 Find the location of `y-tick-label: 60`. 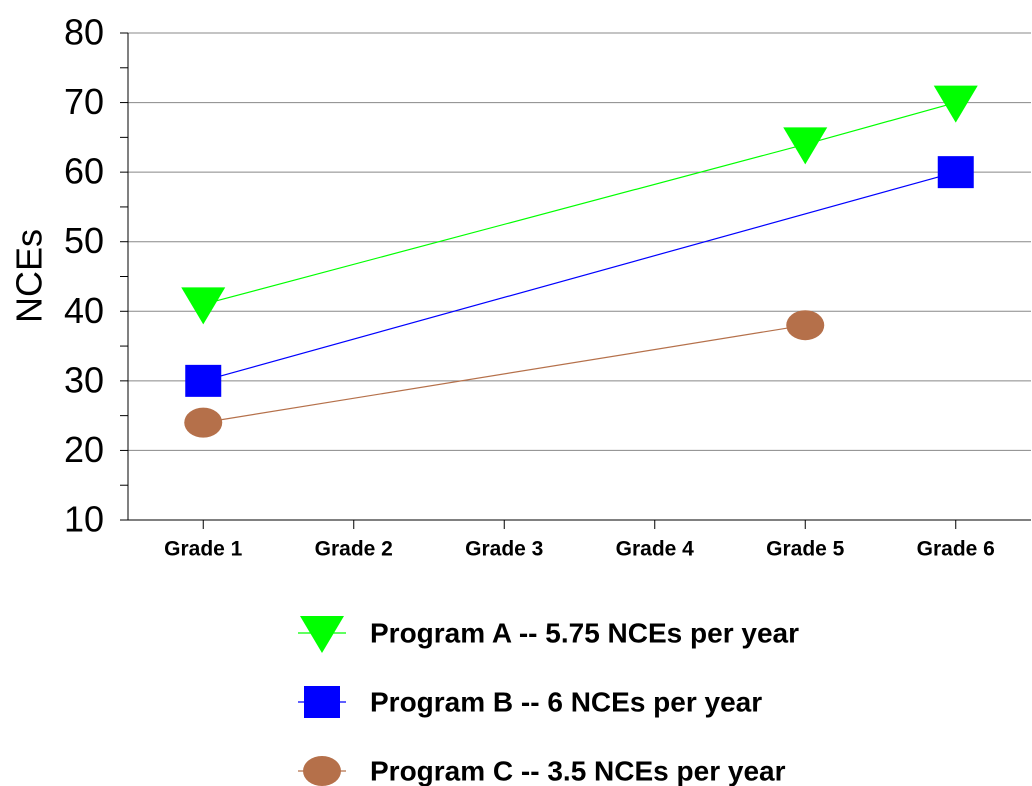

y-tick-label: 60 is located at coordinates (84, 171).